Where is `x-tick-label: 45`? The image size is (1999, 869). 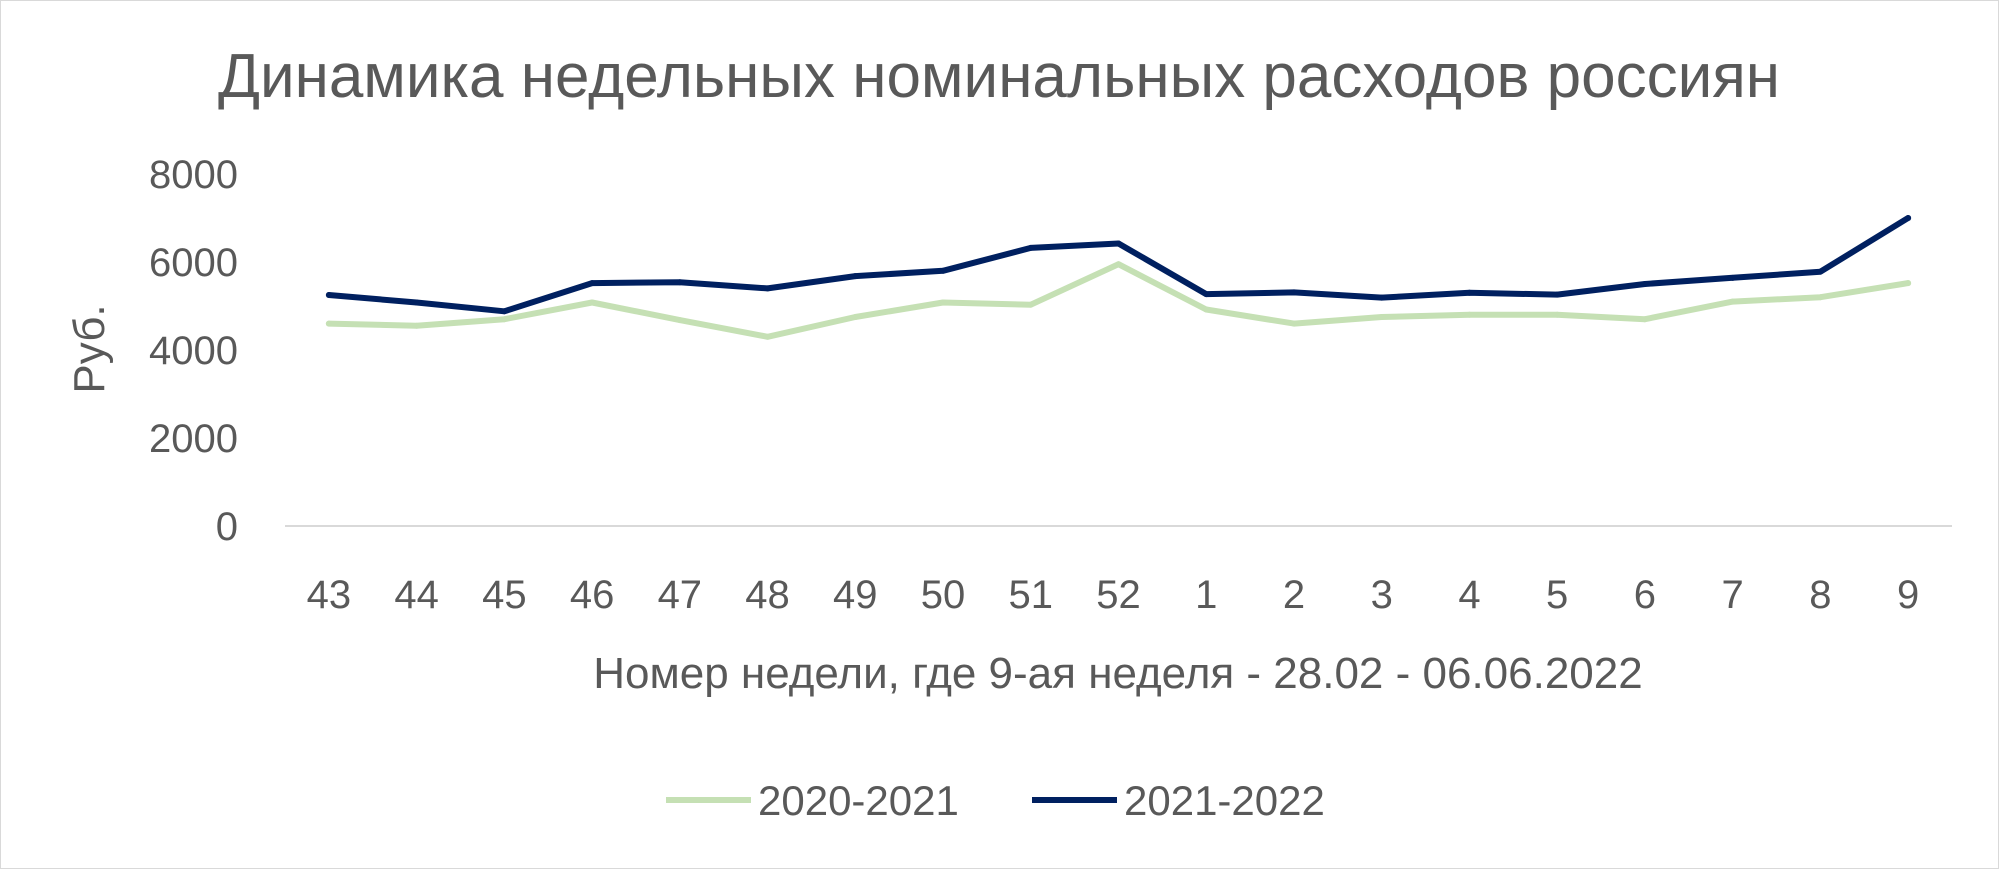
x-tick-label: 45 is located at coordinates (504, 595).